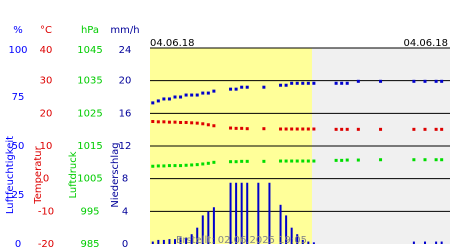  I want to click on y-tick-label: 30, so click(46, 81).